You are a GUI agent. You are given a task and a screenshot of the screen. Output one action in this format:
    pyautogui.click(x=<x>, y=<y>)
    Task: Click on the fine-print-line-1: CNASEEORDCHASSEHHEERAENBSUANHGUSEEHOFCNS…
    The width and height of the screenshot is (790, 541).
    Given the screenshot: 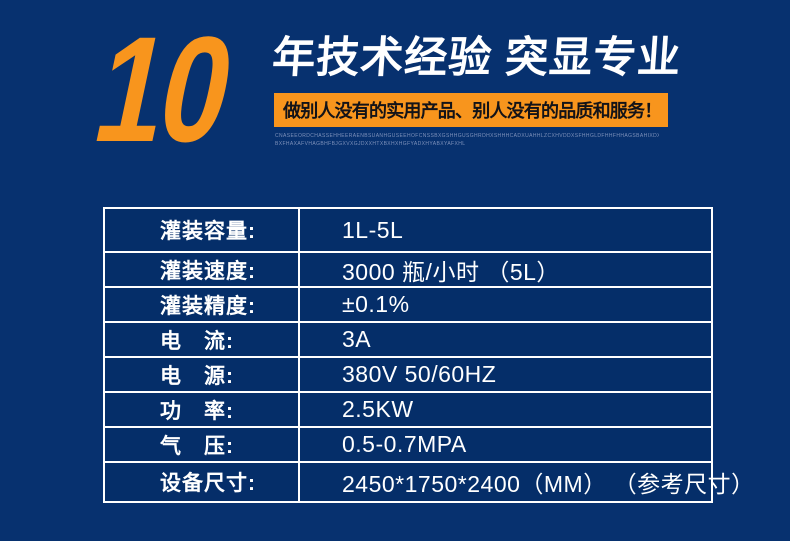 What is the action you would take?
    pyautogui.click(x=467, y=136)
    